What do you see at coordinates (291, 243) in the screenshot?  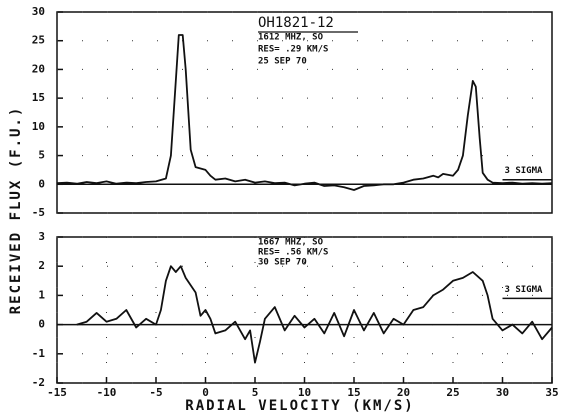 I see `annotation: 1667 MHZ, SO` at bounding box center [291, 243].